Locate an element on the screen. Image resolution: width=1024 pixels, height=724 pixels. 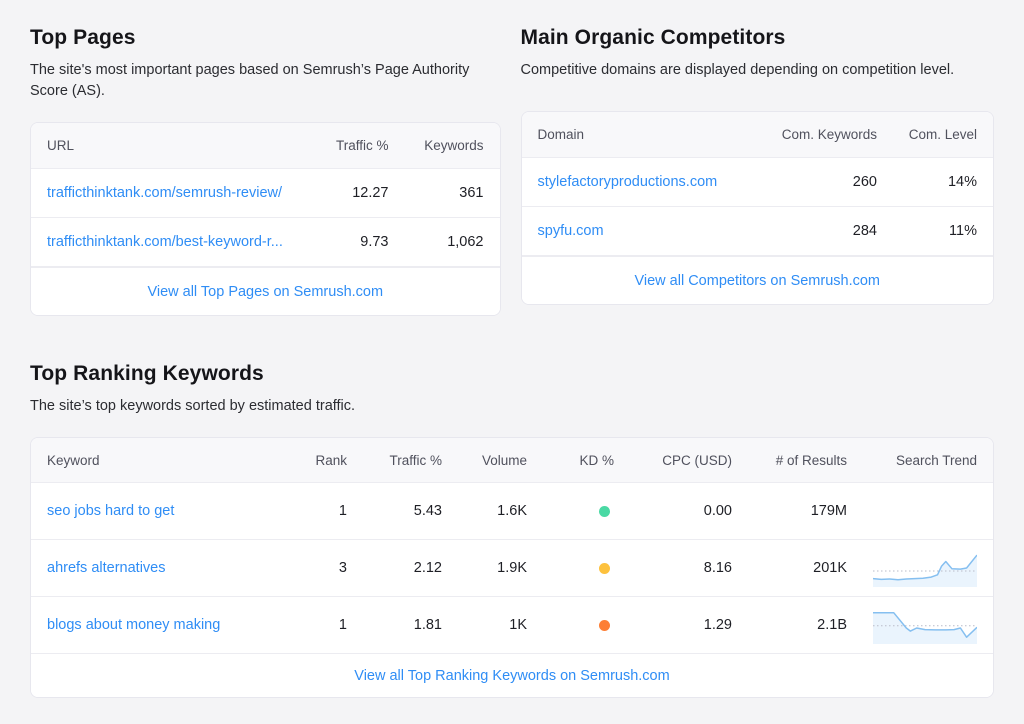
column-header-domain: Domain is located at coordinates (561, 135).